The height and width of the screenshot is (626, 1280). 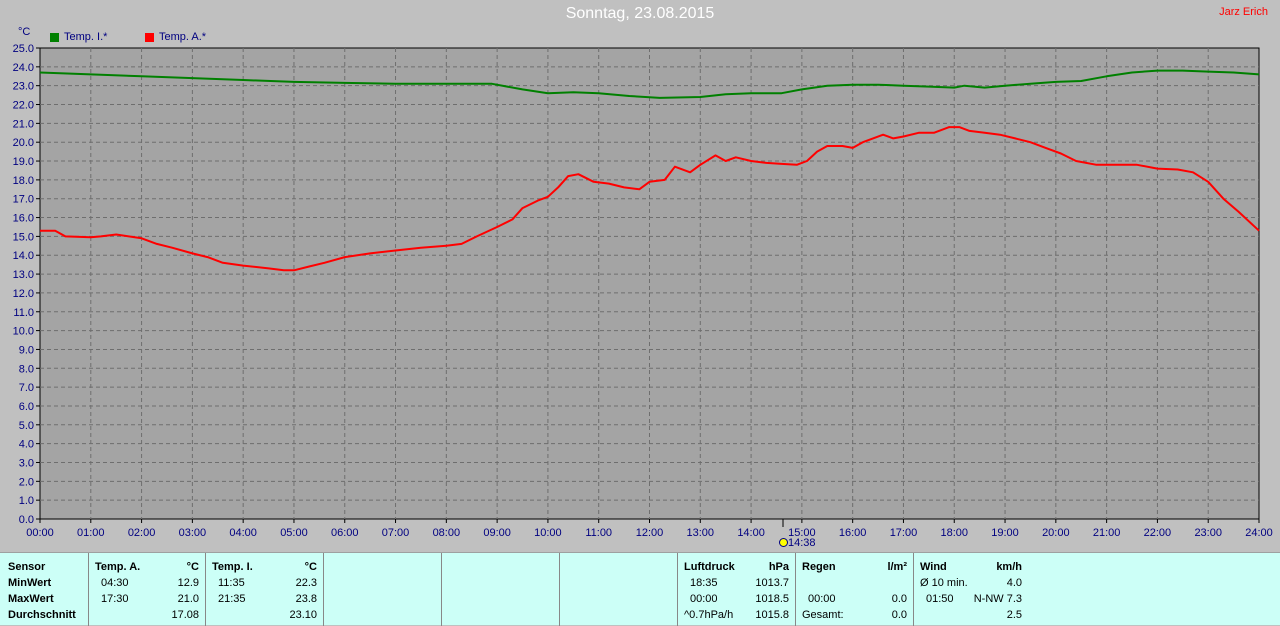 What do you see at coordinates (115, 583) in the screenshot?
I see `temp-a-min-time: 04:30` at bounding box center [115, 583].